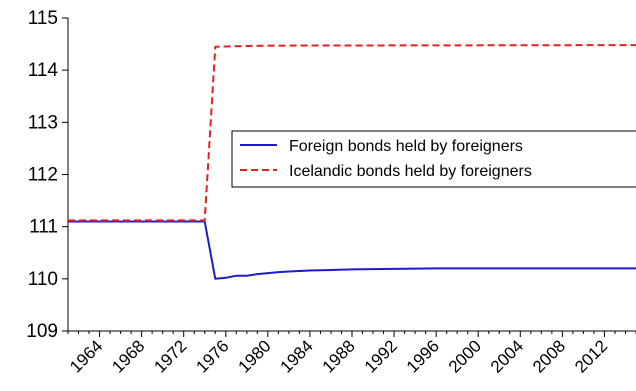 This screenshot has width=636, height=391. I want to click on x-tick-label: 1968, so click(128, 356).